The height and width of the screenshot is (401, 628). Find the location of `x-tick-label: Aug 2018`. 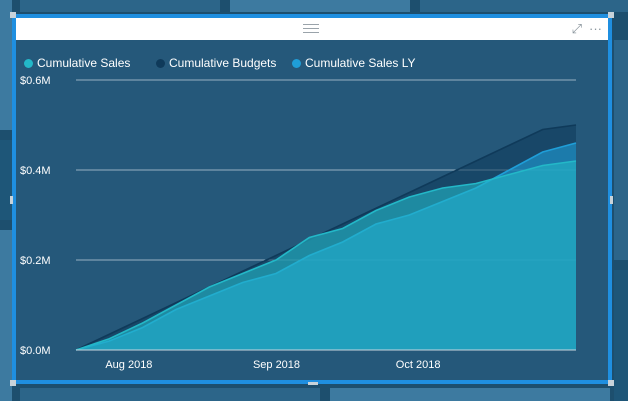

x-tick-label: Aug 2018 is located at coordinates (128, 365).